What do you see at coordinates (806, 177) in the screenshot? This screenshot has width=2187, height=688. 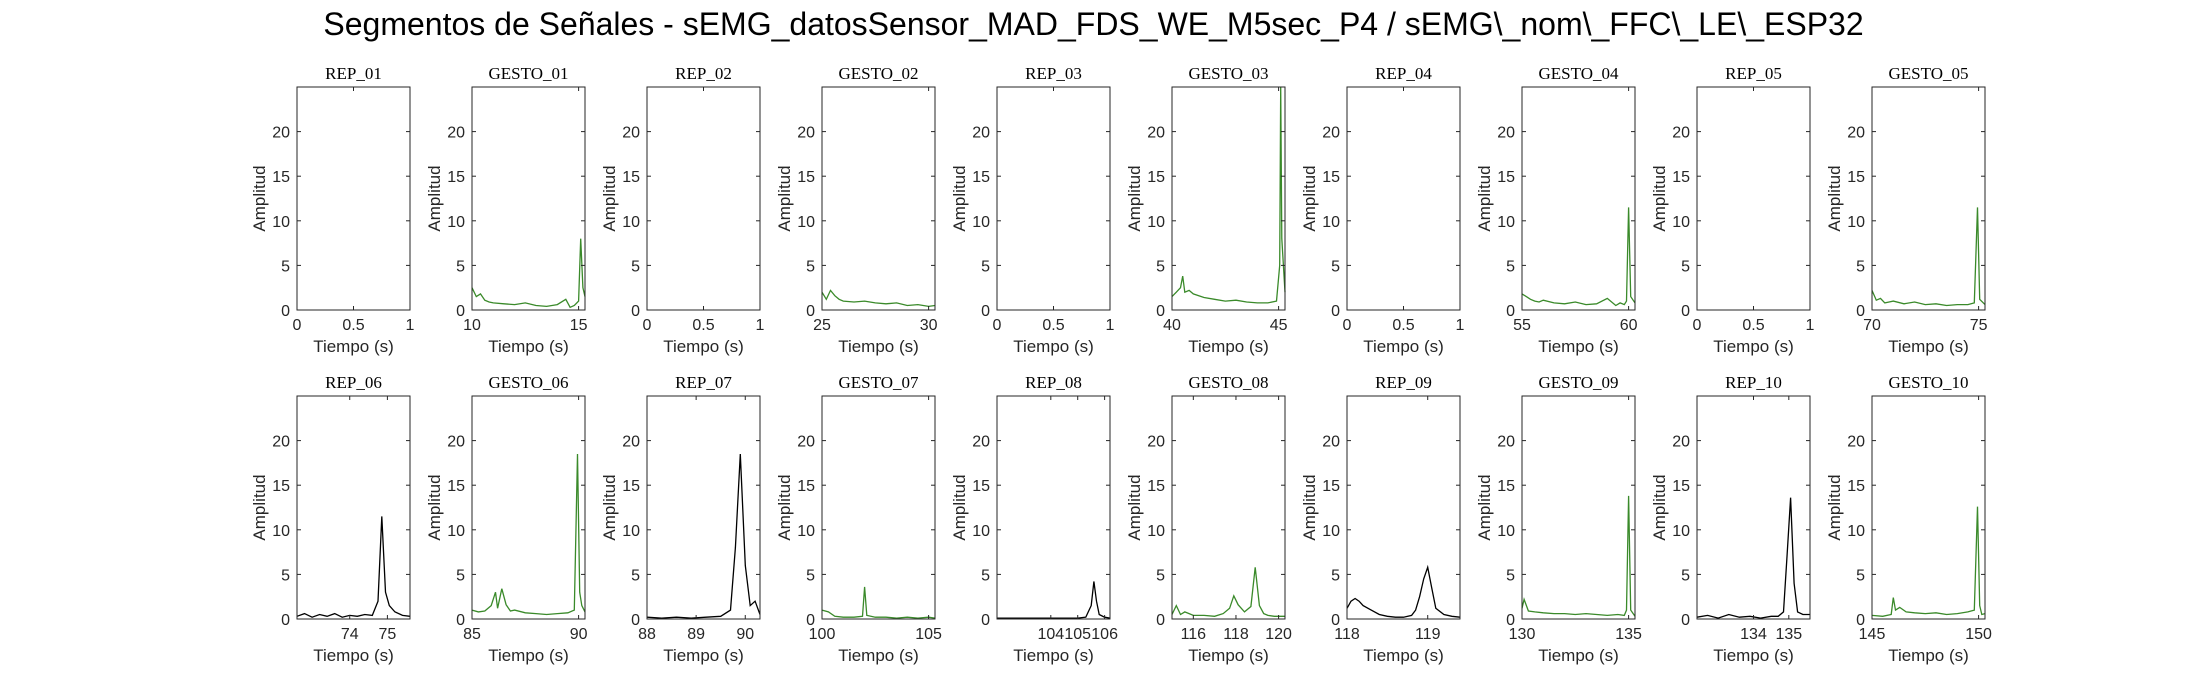 I see `gesto-02-ytick-label: 15` at bounding box center [806, 177].